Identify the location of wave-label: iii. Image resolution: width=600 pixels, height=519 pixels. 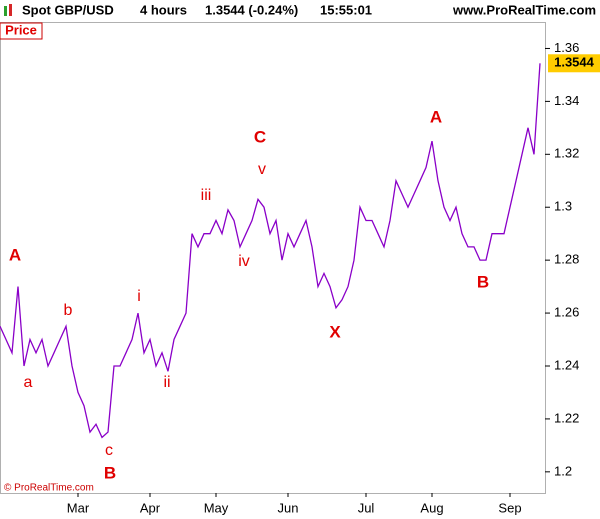
(206, 195).